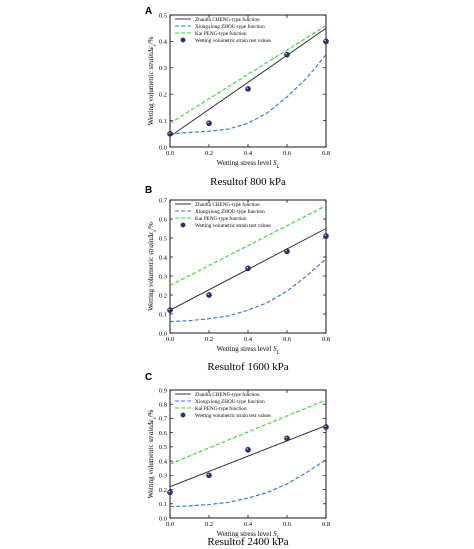  I want to click on y-tick-label: 0.8, so click(163, 405).